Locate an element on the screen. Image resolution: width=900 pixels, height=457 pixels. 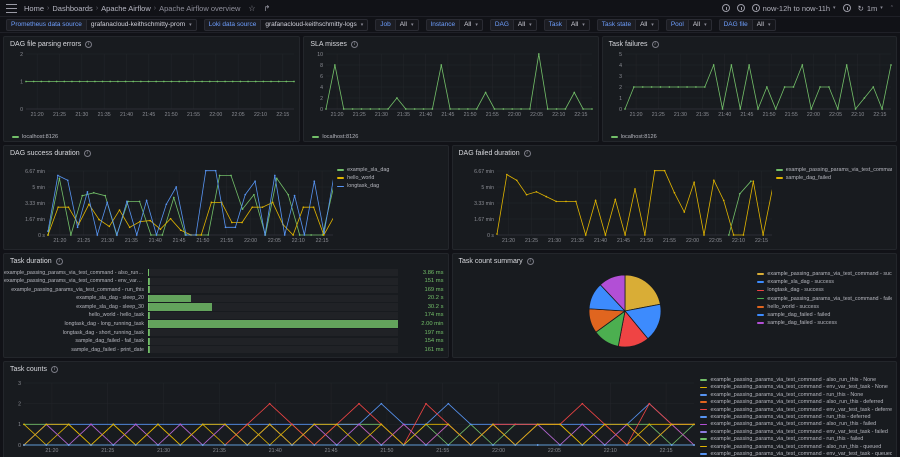
svg-text: 22:10 is located at coordinates (738, 241).